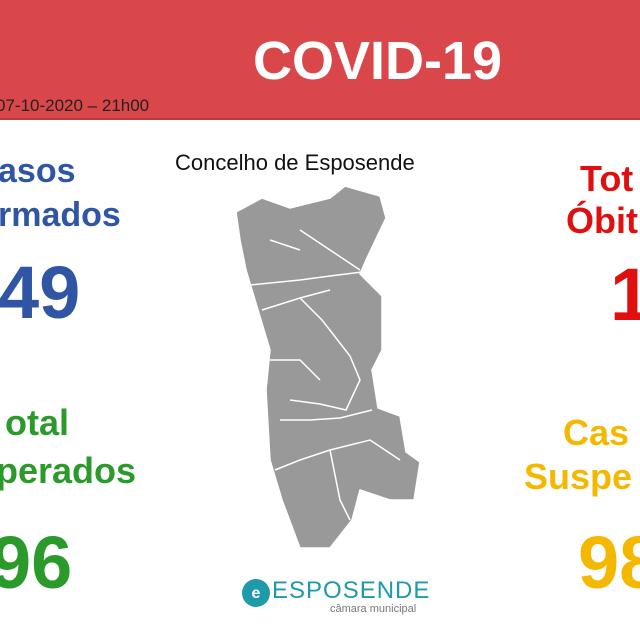  Describe the element at coordinates (37, 422) in the screenshot. I see `recovered-label: otal` at that location.